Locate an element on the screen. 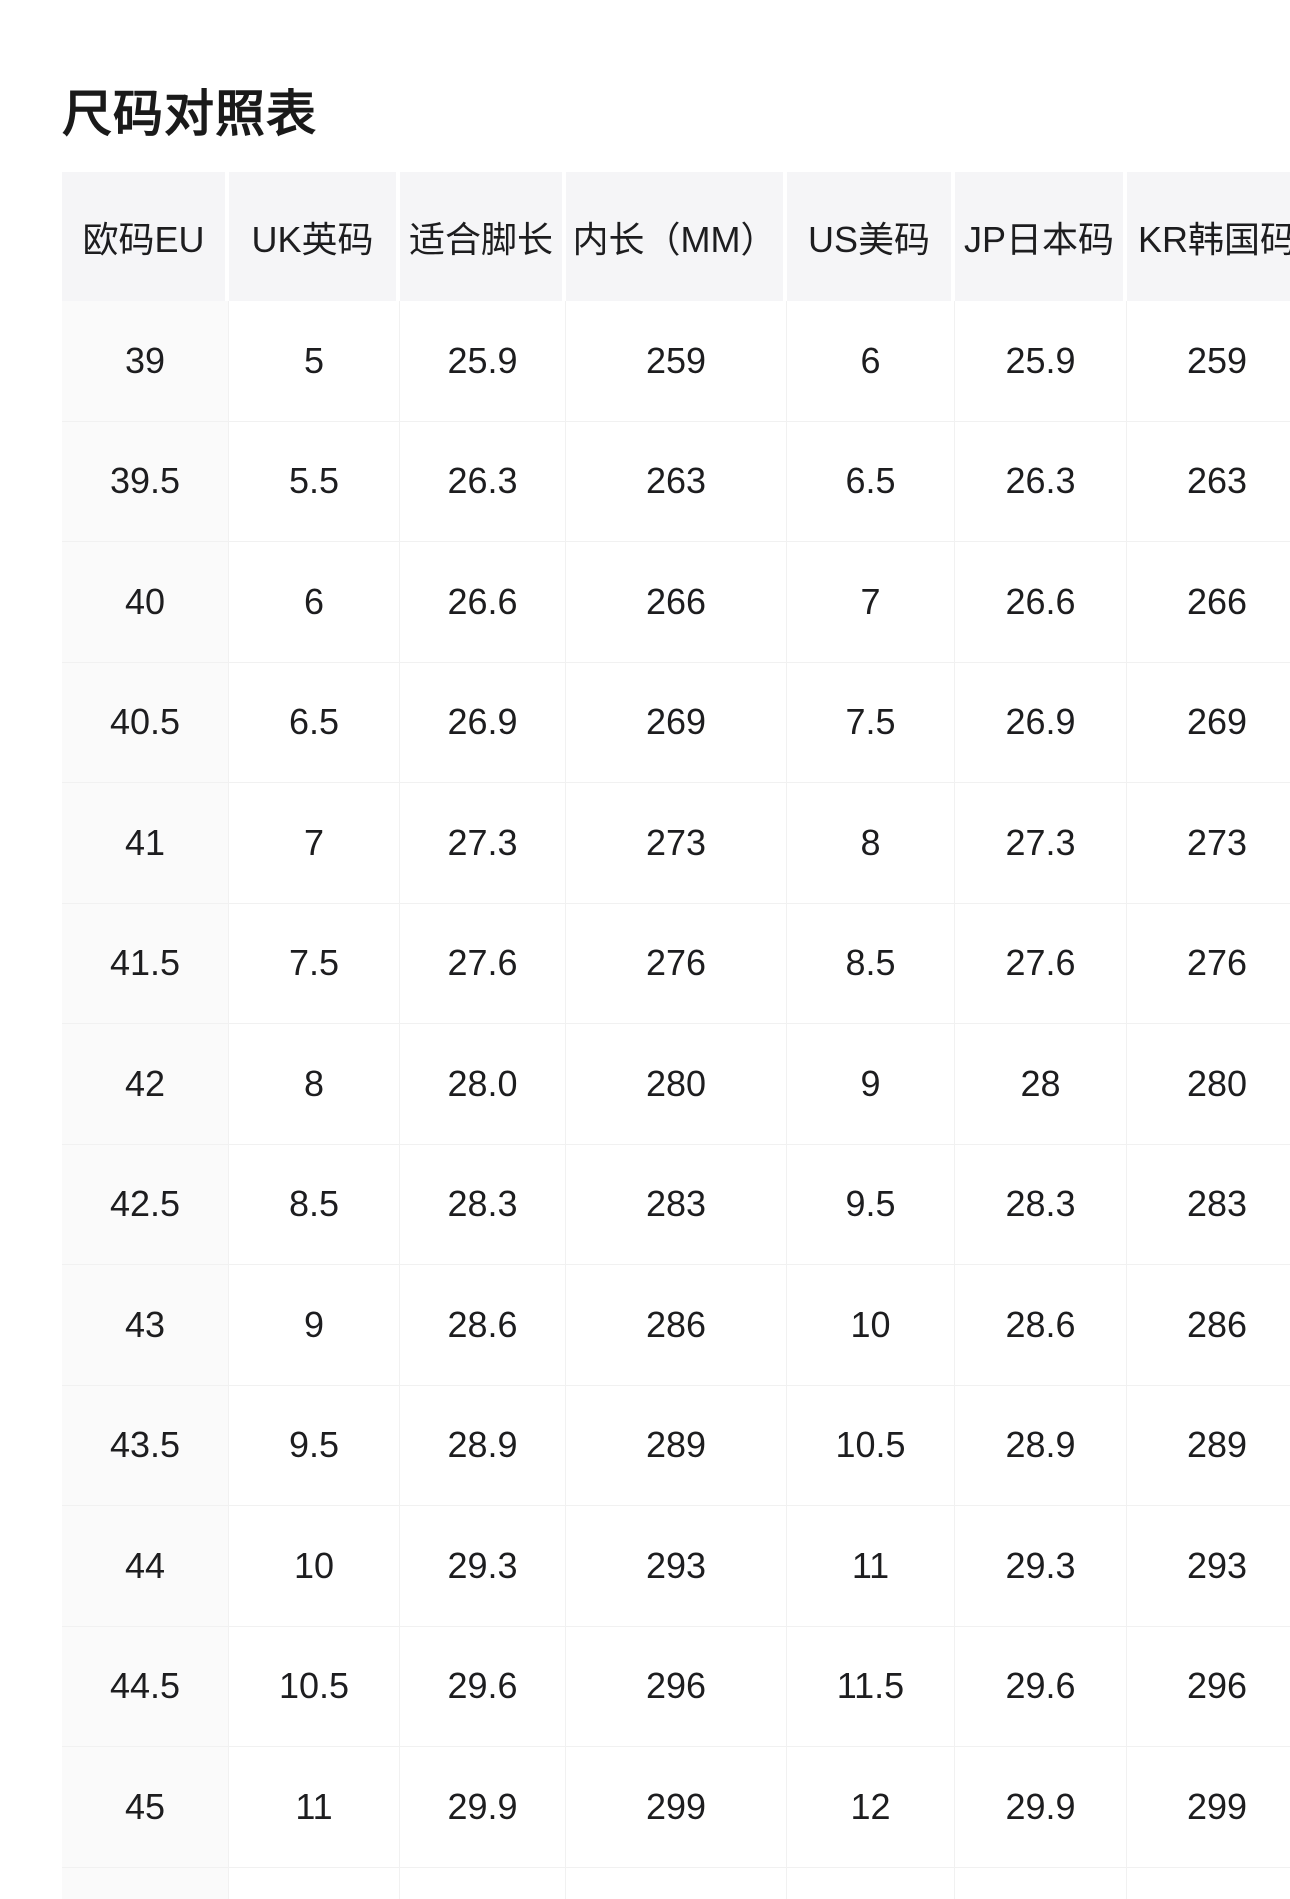  table-row: 43.5 9.5 28.9 289 10.5 28.9 289 is located at coordinates (676, 1445).